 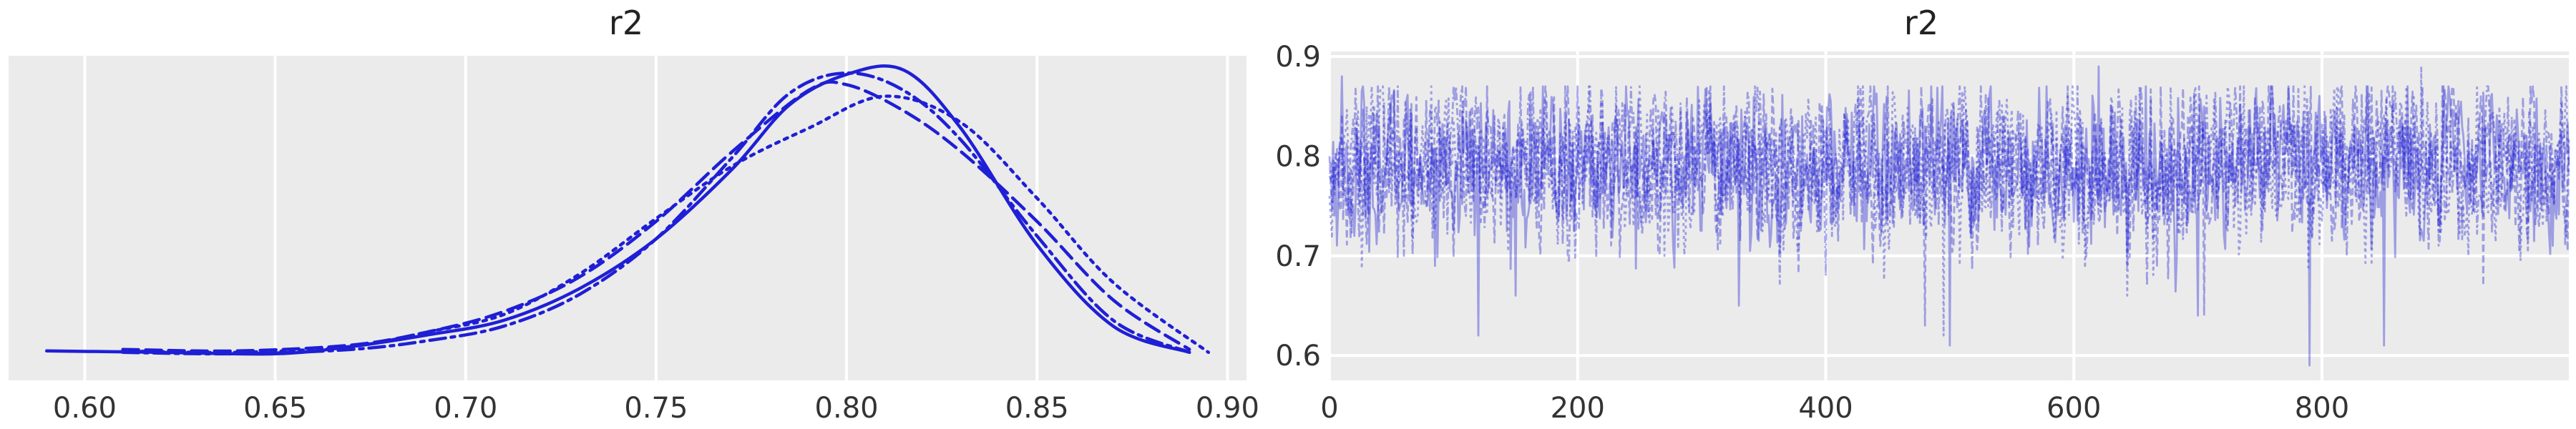 What do you see at coordinates (1298, 57) in the screenshot?
I see `y-tick-label: 0.9` at bounding box center [1298, 57].